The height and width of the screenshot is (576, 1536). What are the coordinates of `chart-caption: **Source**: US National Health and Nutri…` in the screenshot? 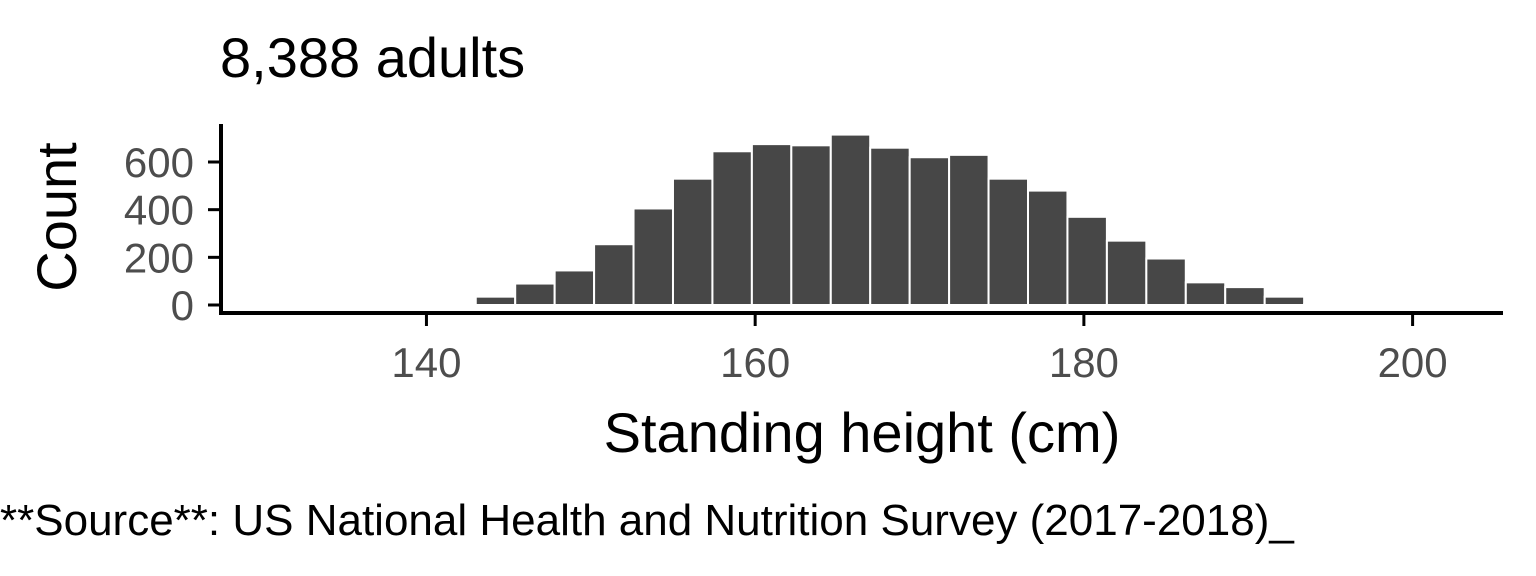 It's located at (647, 520).